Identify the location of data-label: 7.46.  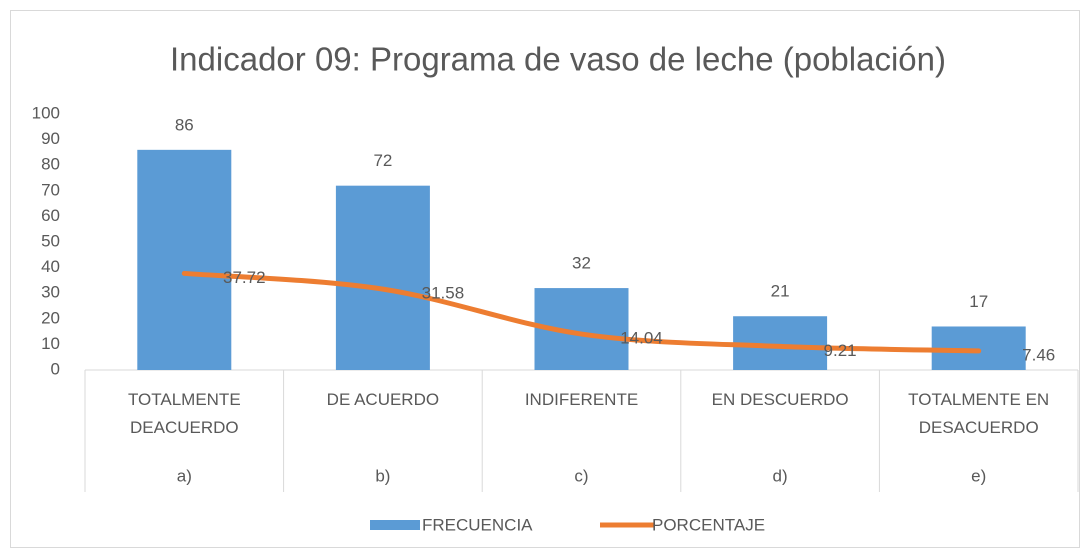
(1038, 354).